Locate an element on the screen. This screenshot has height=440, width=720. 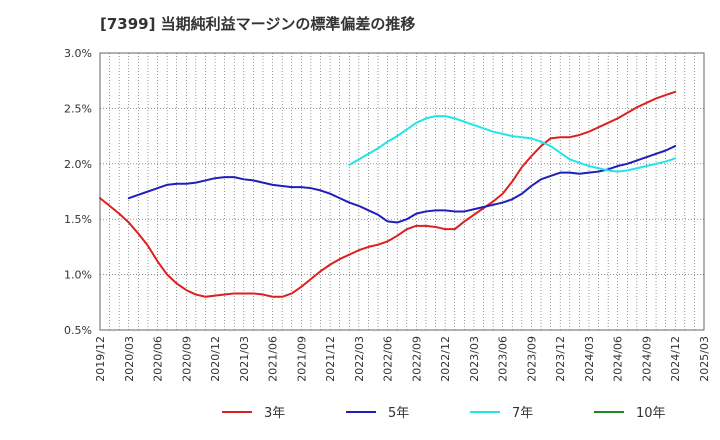
series-line-5年 is located at coordinates (402, 184).